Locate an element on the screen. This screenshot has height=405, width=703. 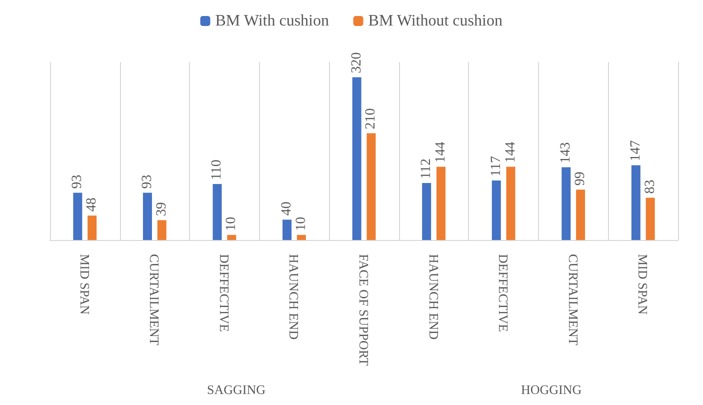
data-label: 320 is located at coordinates (356, 63).